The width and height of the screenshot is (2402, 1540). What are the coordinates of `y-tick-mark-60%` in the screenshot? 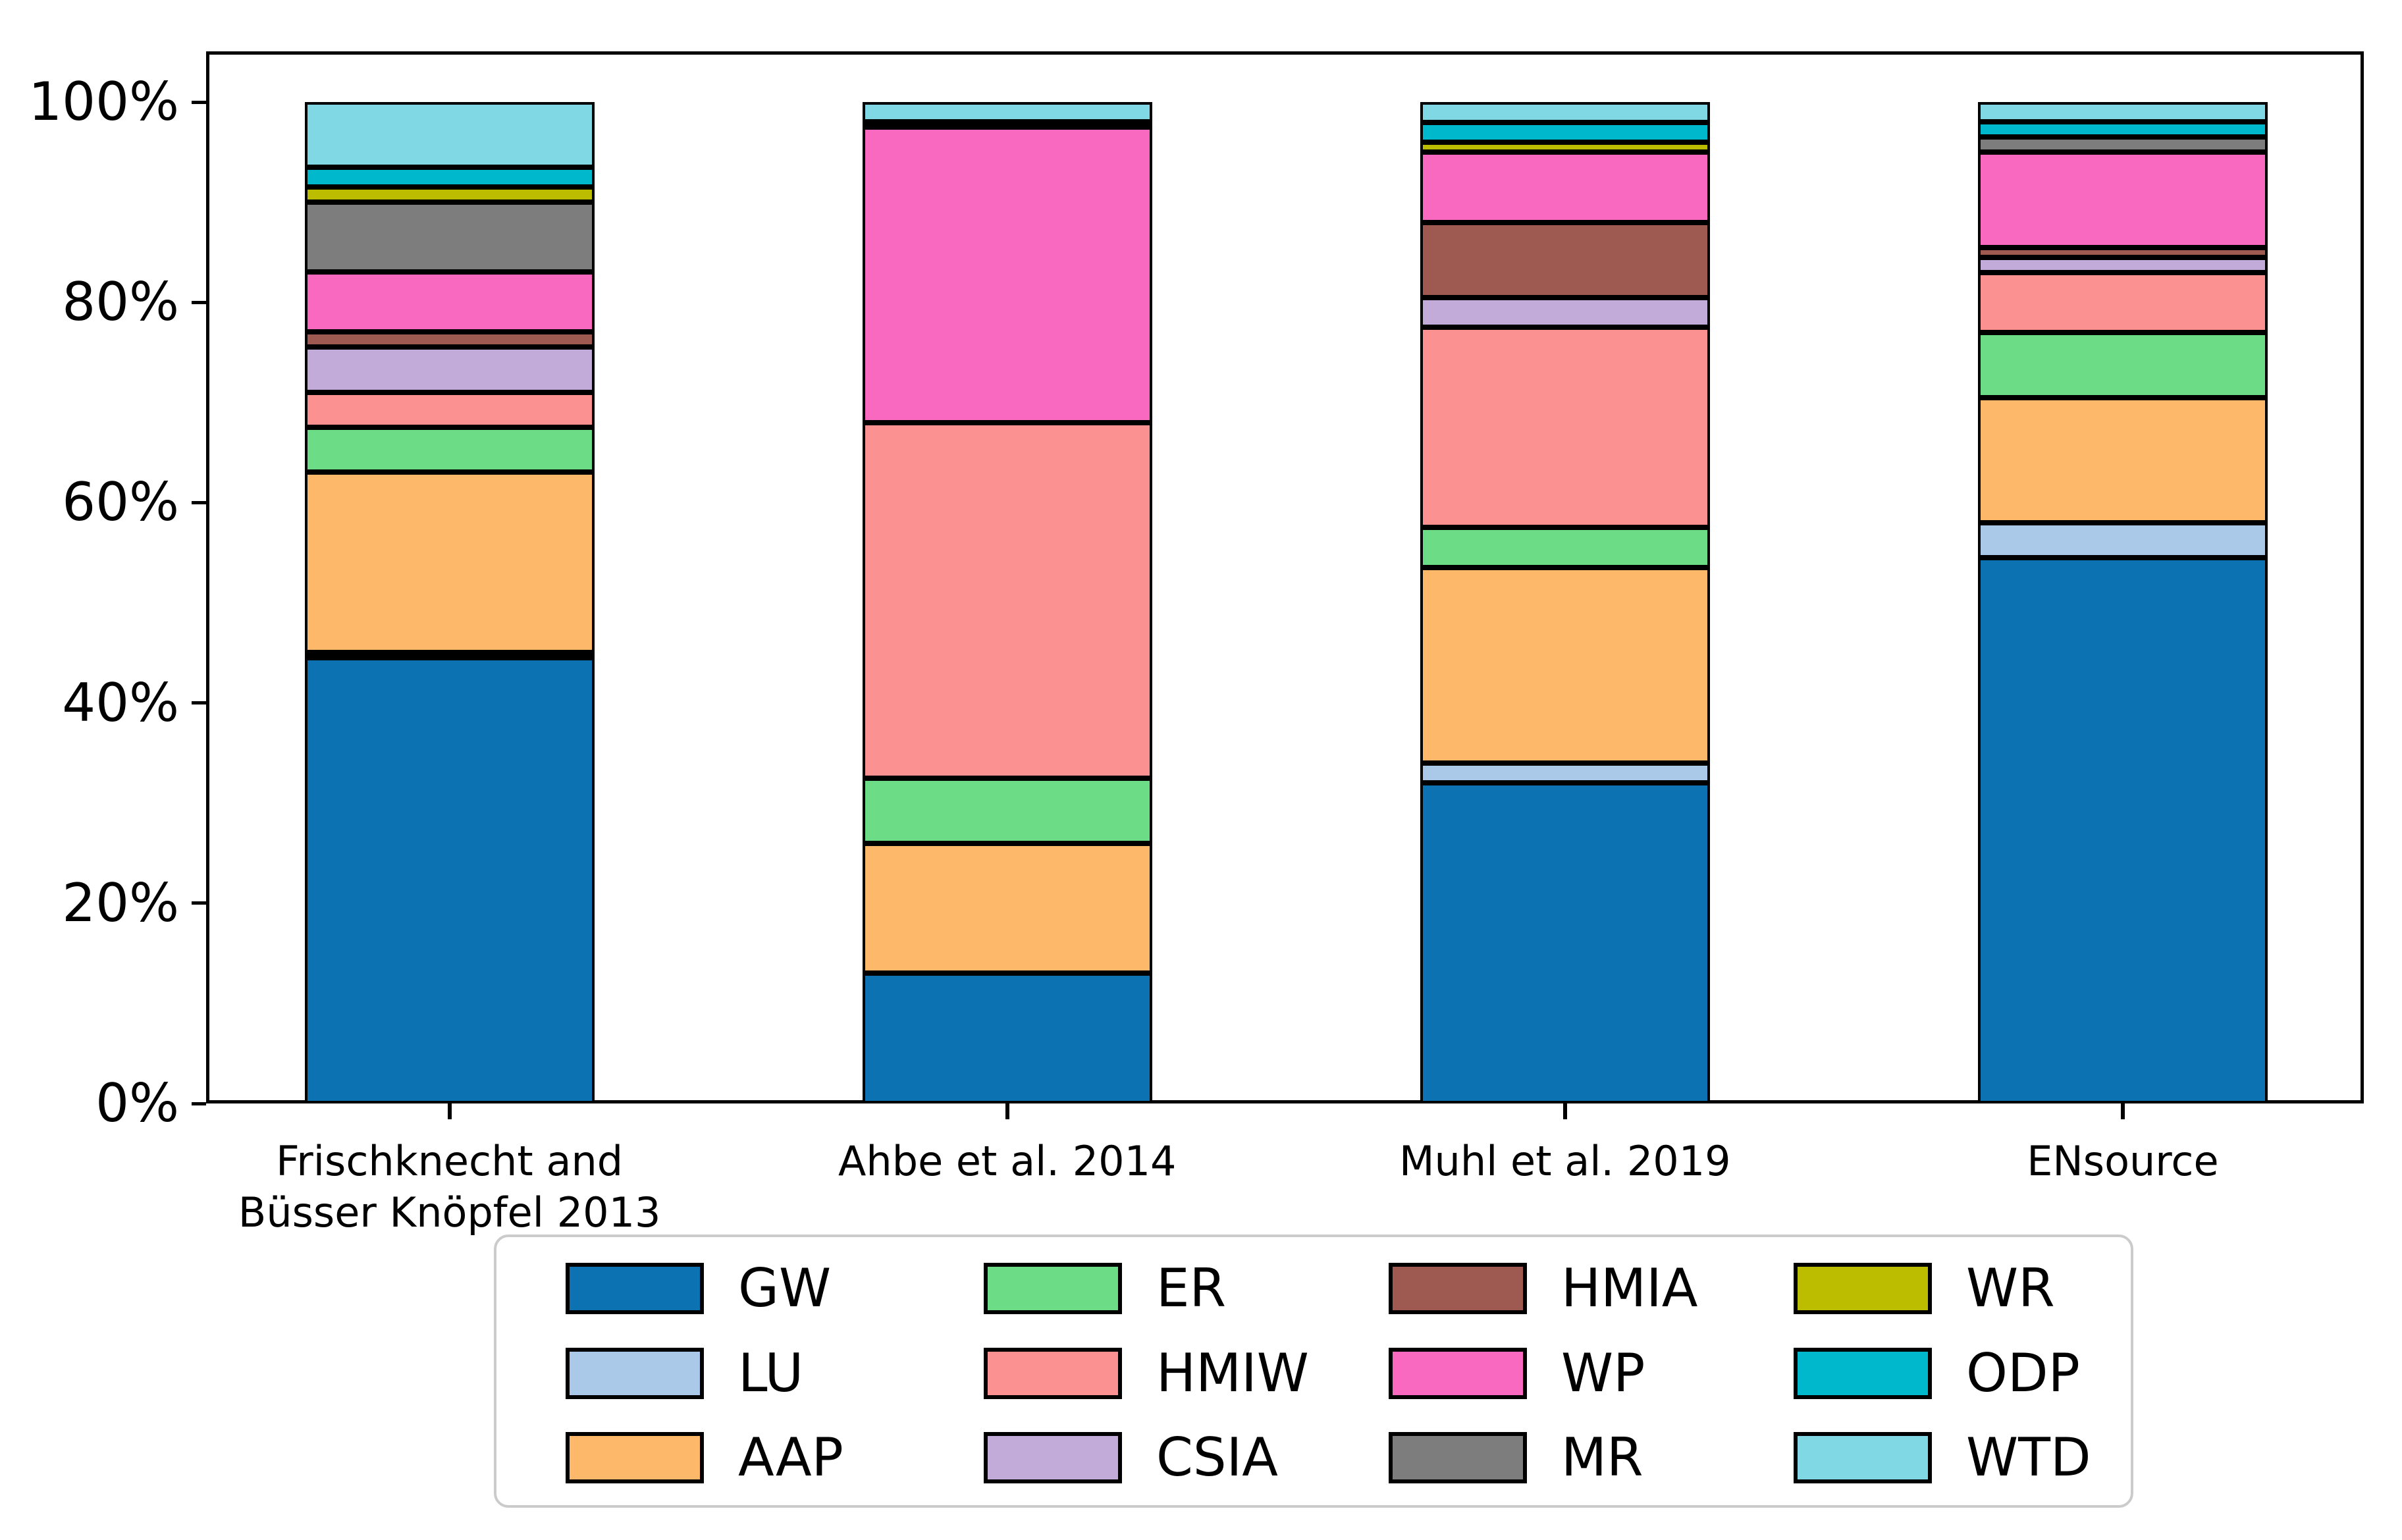 It's located at (199, 502).